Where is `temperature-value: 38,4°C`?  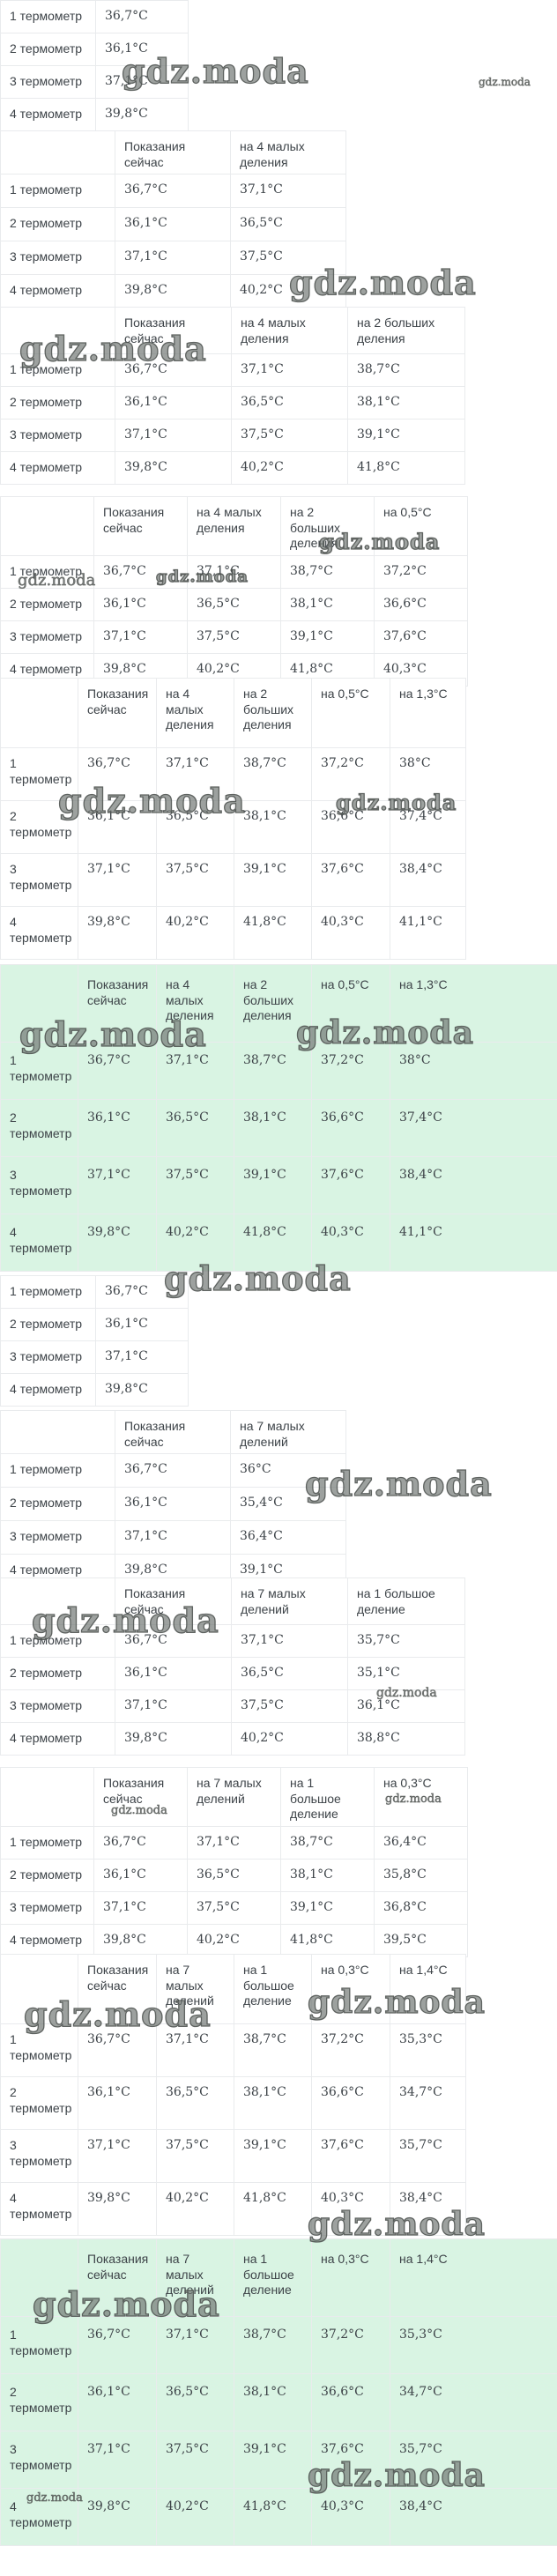
temperature-value: 38,4°C is located at coordinates (428, 880).